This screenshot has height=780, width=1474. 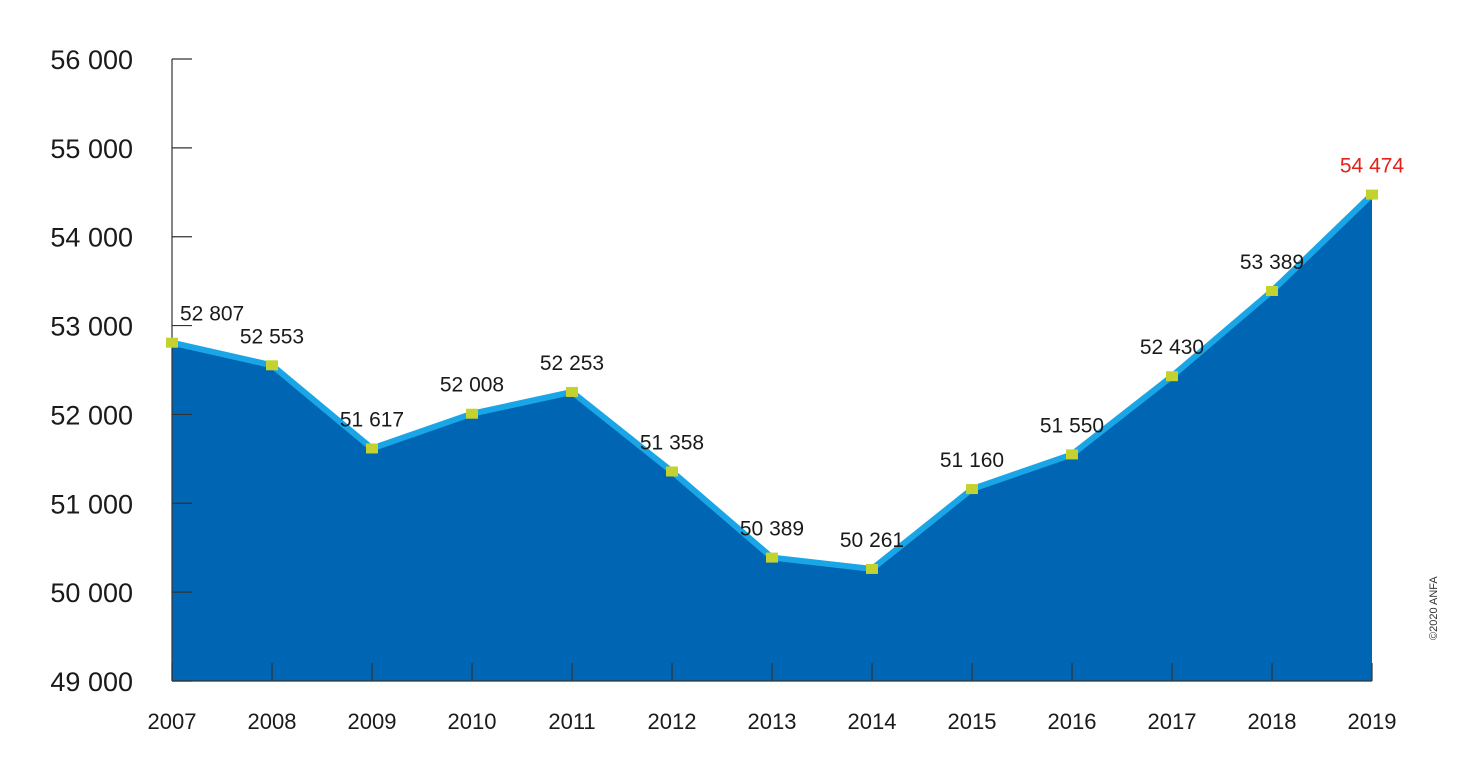 What do you see at coordinates (472, 721) in the screenshot?
I see `x-tick-label: 2010` at bounding box center [472, 721].